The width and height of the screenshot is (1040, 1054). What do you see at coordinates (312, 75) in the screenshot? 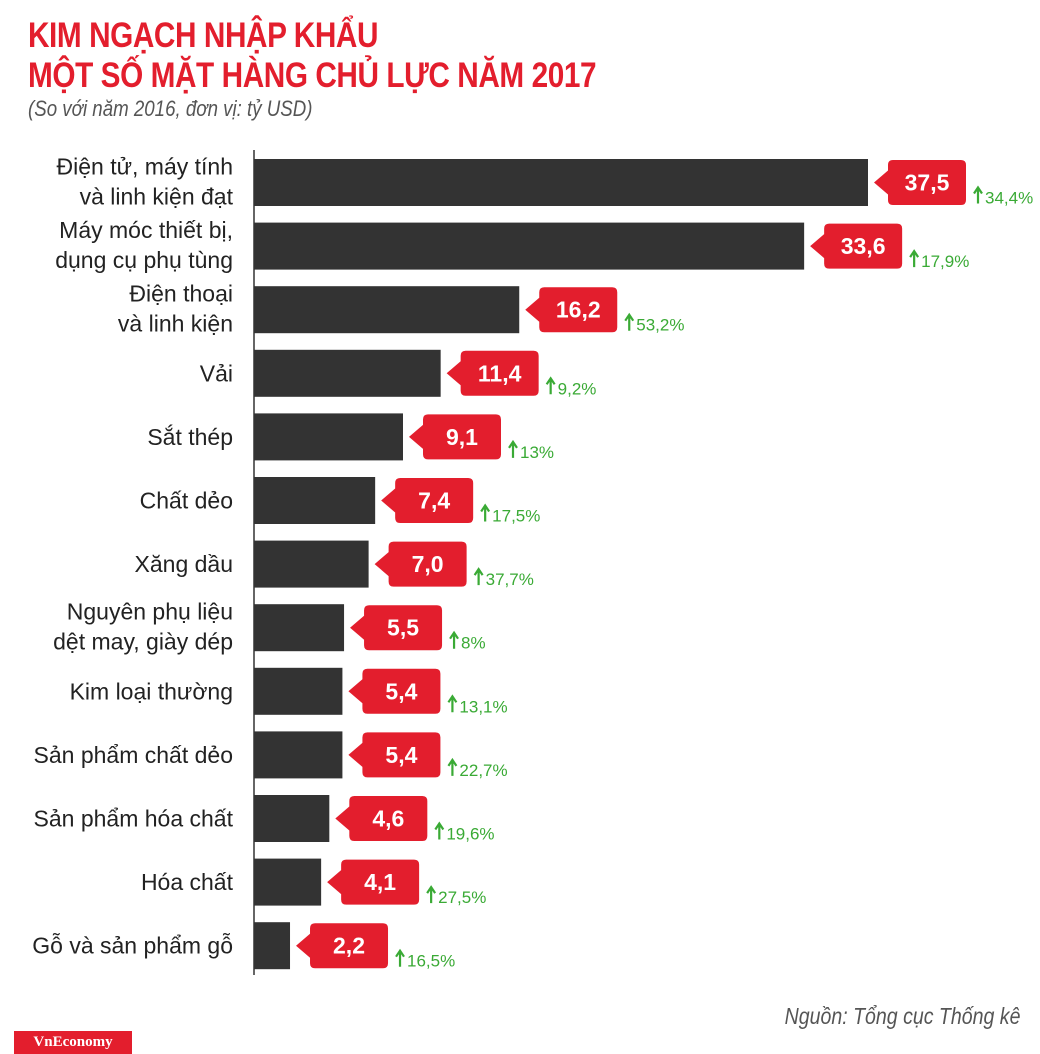
I see `chart-title-line-2: MỘT SỐ MẶT HÀNG CHỦ LỰC NĂM 2017` at bounding box center [312, 75].